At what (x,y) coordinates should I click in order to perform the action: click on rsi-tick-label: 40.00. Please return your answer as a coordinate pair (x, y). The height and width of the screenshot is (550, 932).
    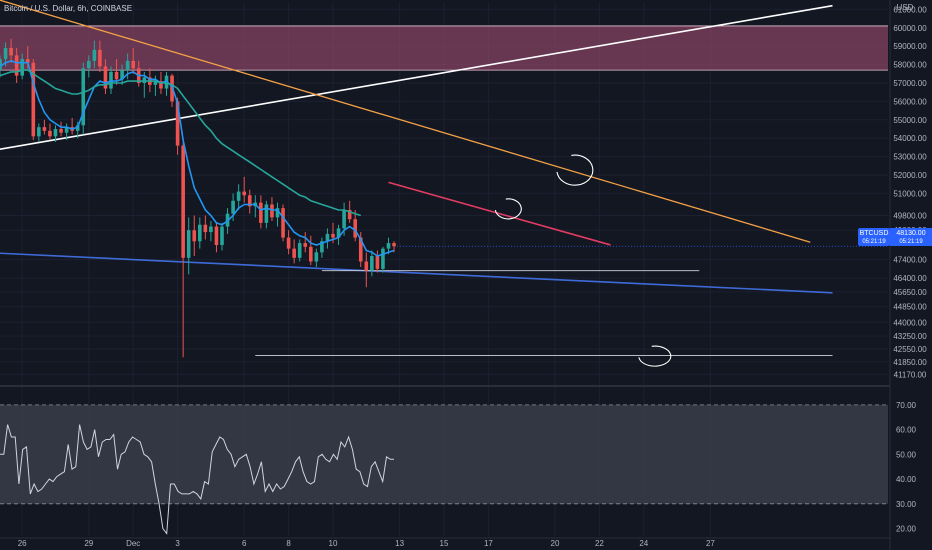
    Looking at the image, I should click on (906, 479).